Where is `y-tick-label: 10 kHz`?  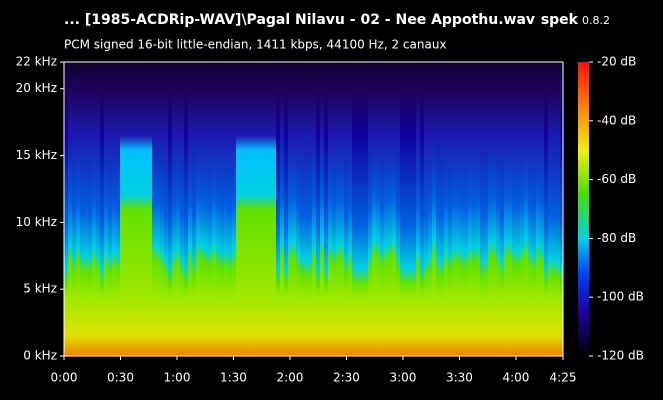
y-tick-label: 10 kHz is located at coordinates (36, 222).